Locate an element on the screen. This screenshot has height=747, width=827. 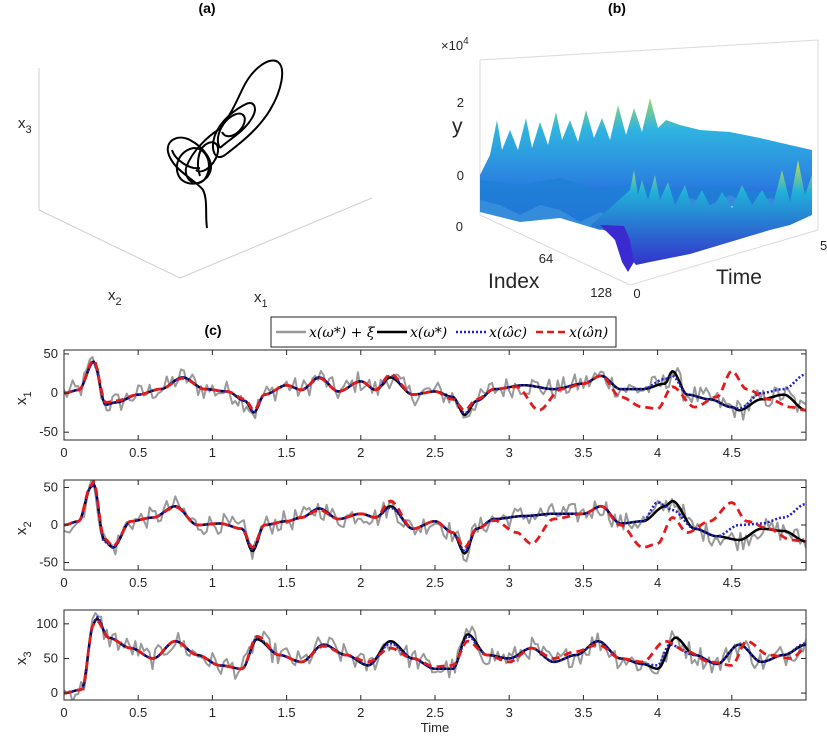
panel-b-time-tick-5: 5 is located at coordinates (823, 245).